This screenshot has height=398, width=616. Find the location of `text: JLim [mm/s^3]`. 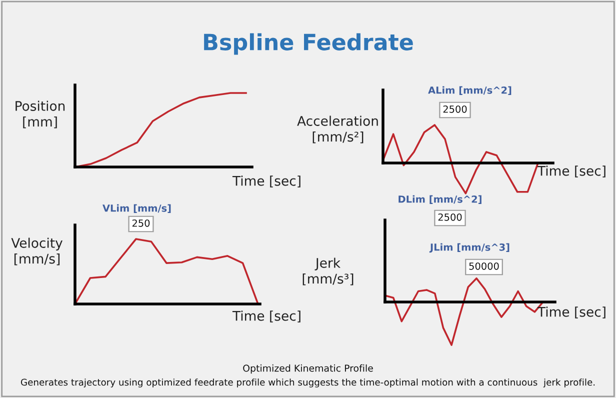

text: JLim [mm/s^3] is located at coordinates (469, 248).